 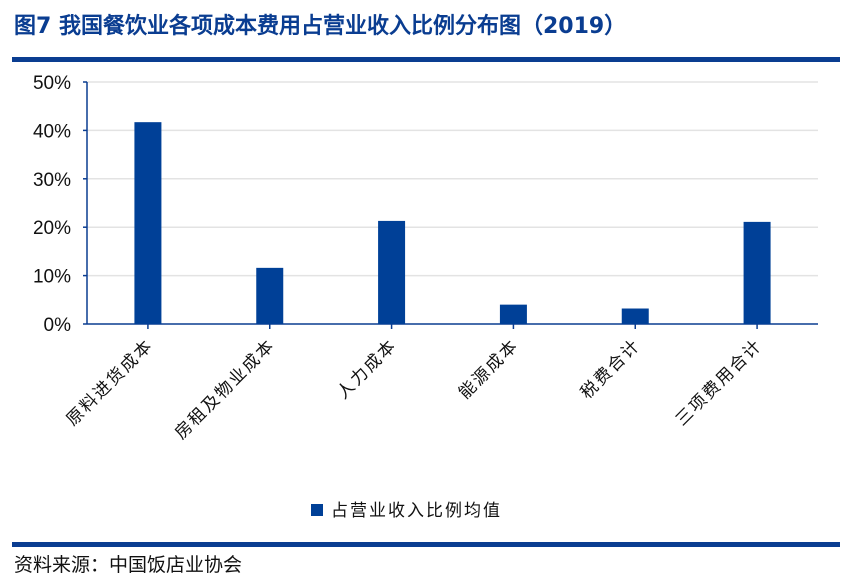 What do you see at coordinates (225, 389) in the screenshot?
I see `x-tick-label: 房租及物业成本` at bounding box center [225, 389].